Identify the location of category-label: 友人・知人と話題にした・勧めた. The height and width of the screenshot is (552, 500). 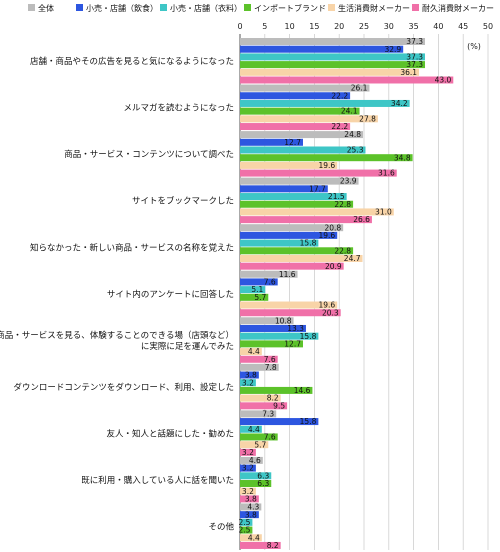
(170, 433).